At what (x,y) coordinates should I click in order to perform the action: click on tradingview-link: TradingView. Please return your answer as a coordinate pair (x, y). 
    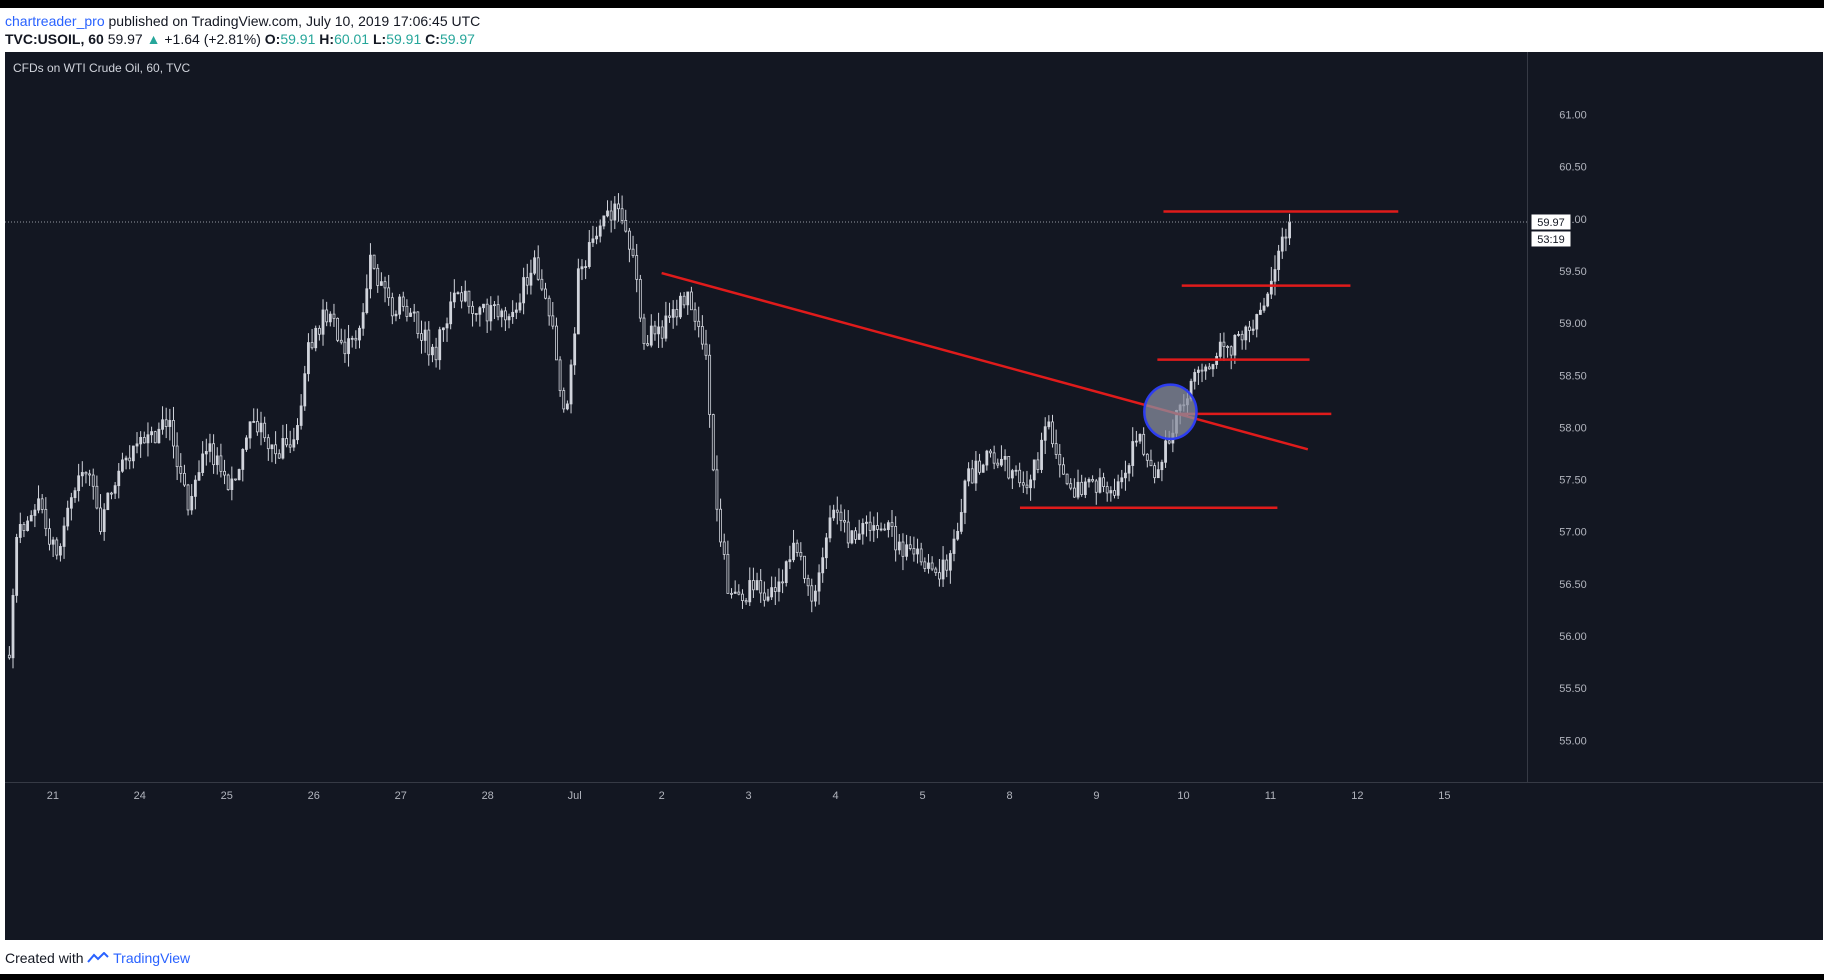
    Looking at the image, I should click on (152, 958).